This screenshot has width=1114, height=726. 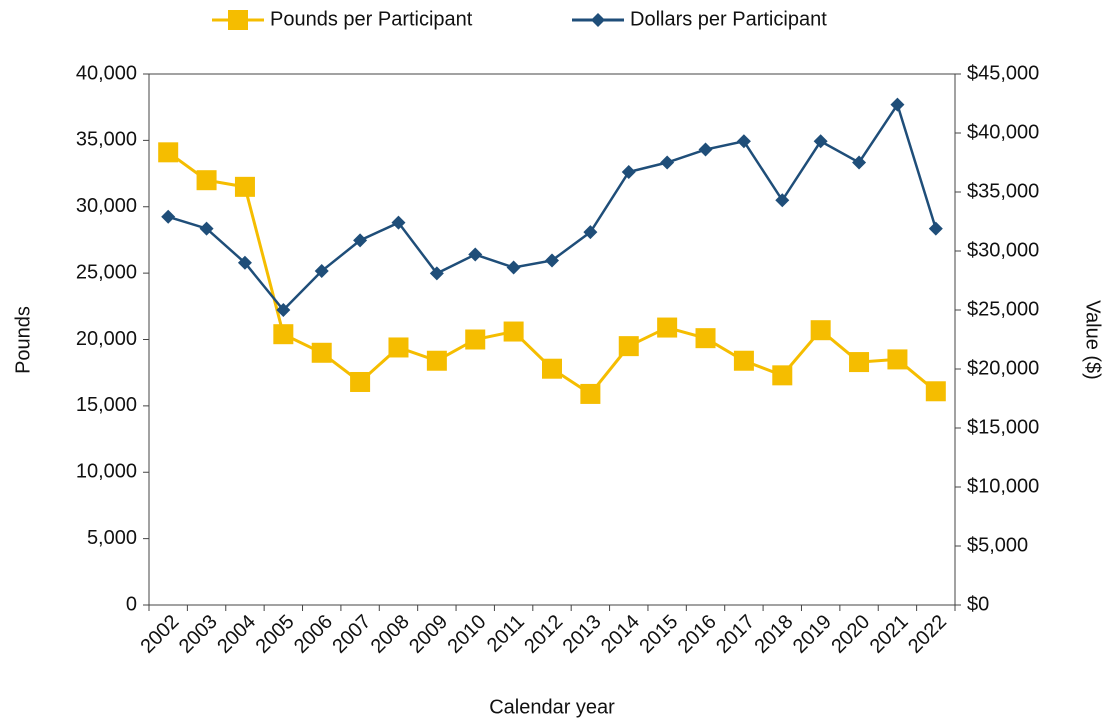 I want to click on x-tick-label: 2012, so click(x=543, y=634).